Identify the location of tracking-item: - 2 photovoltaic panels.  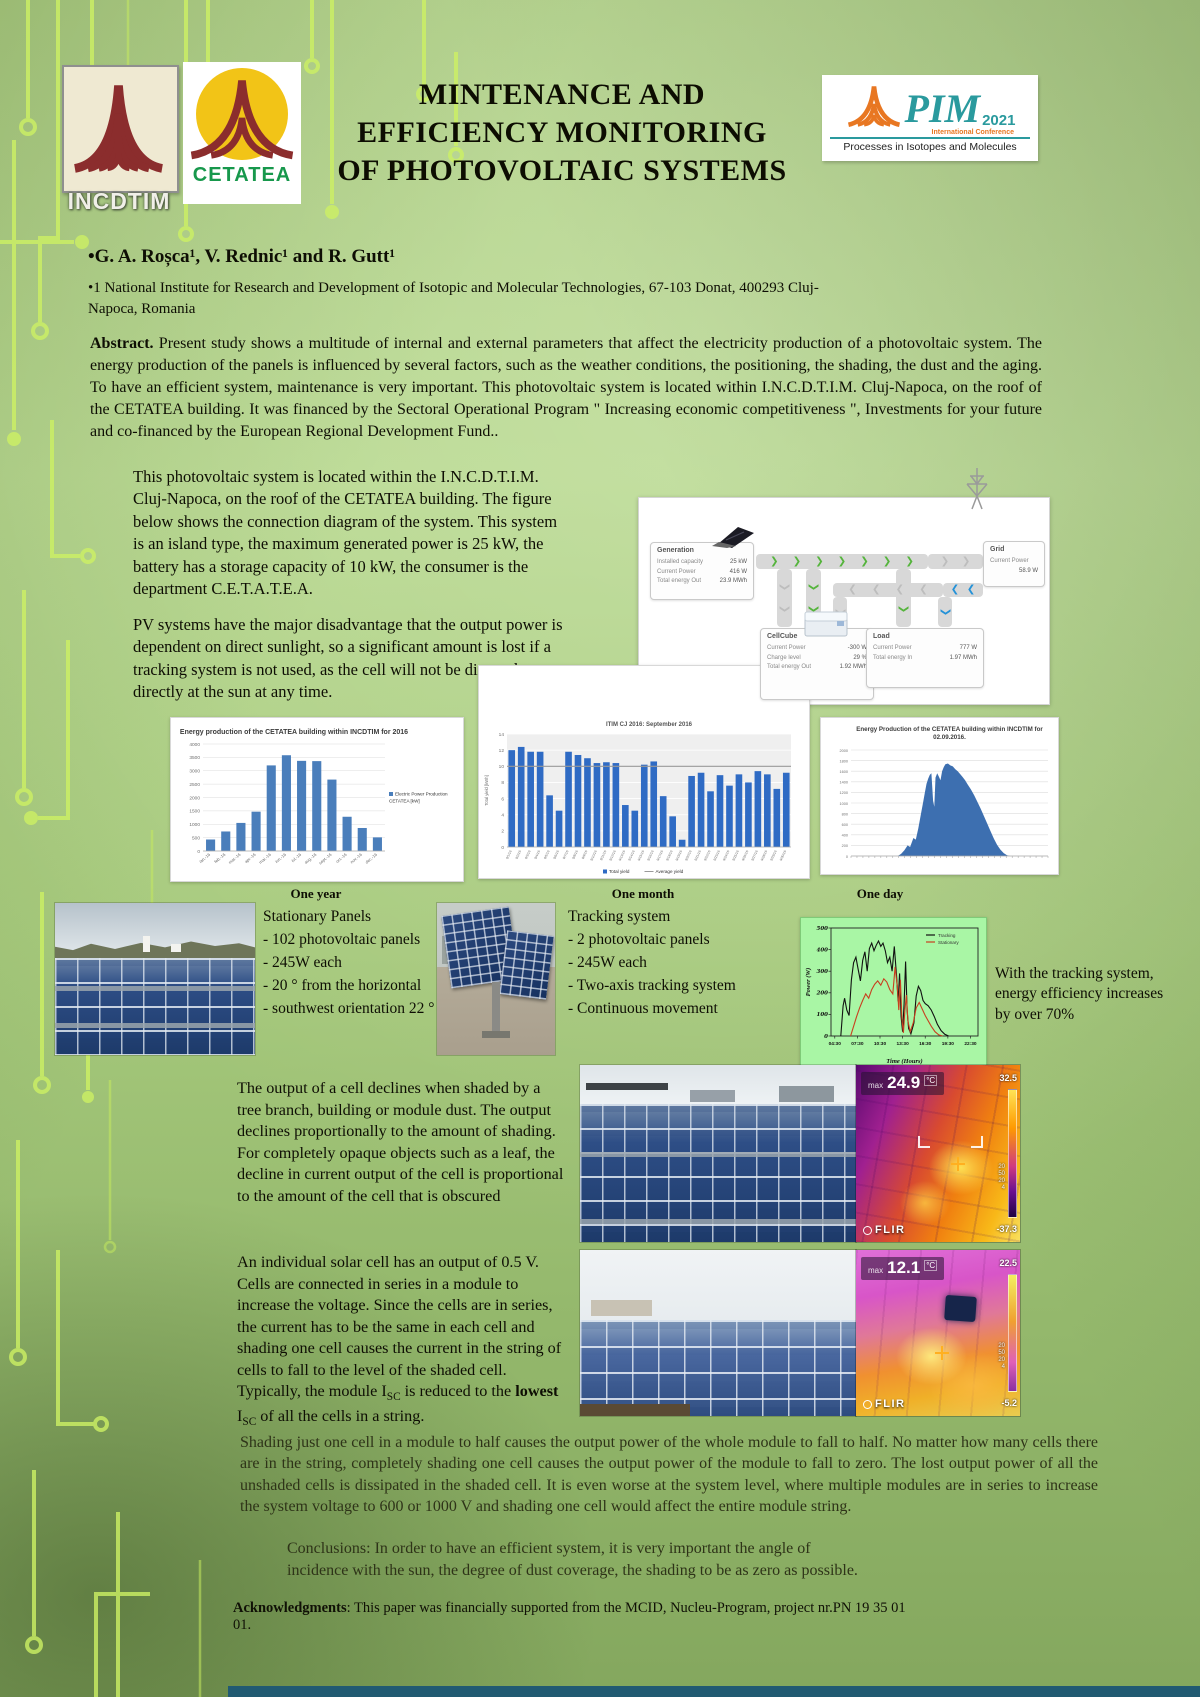
(639, 940).